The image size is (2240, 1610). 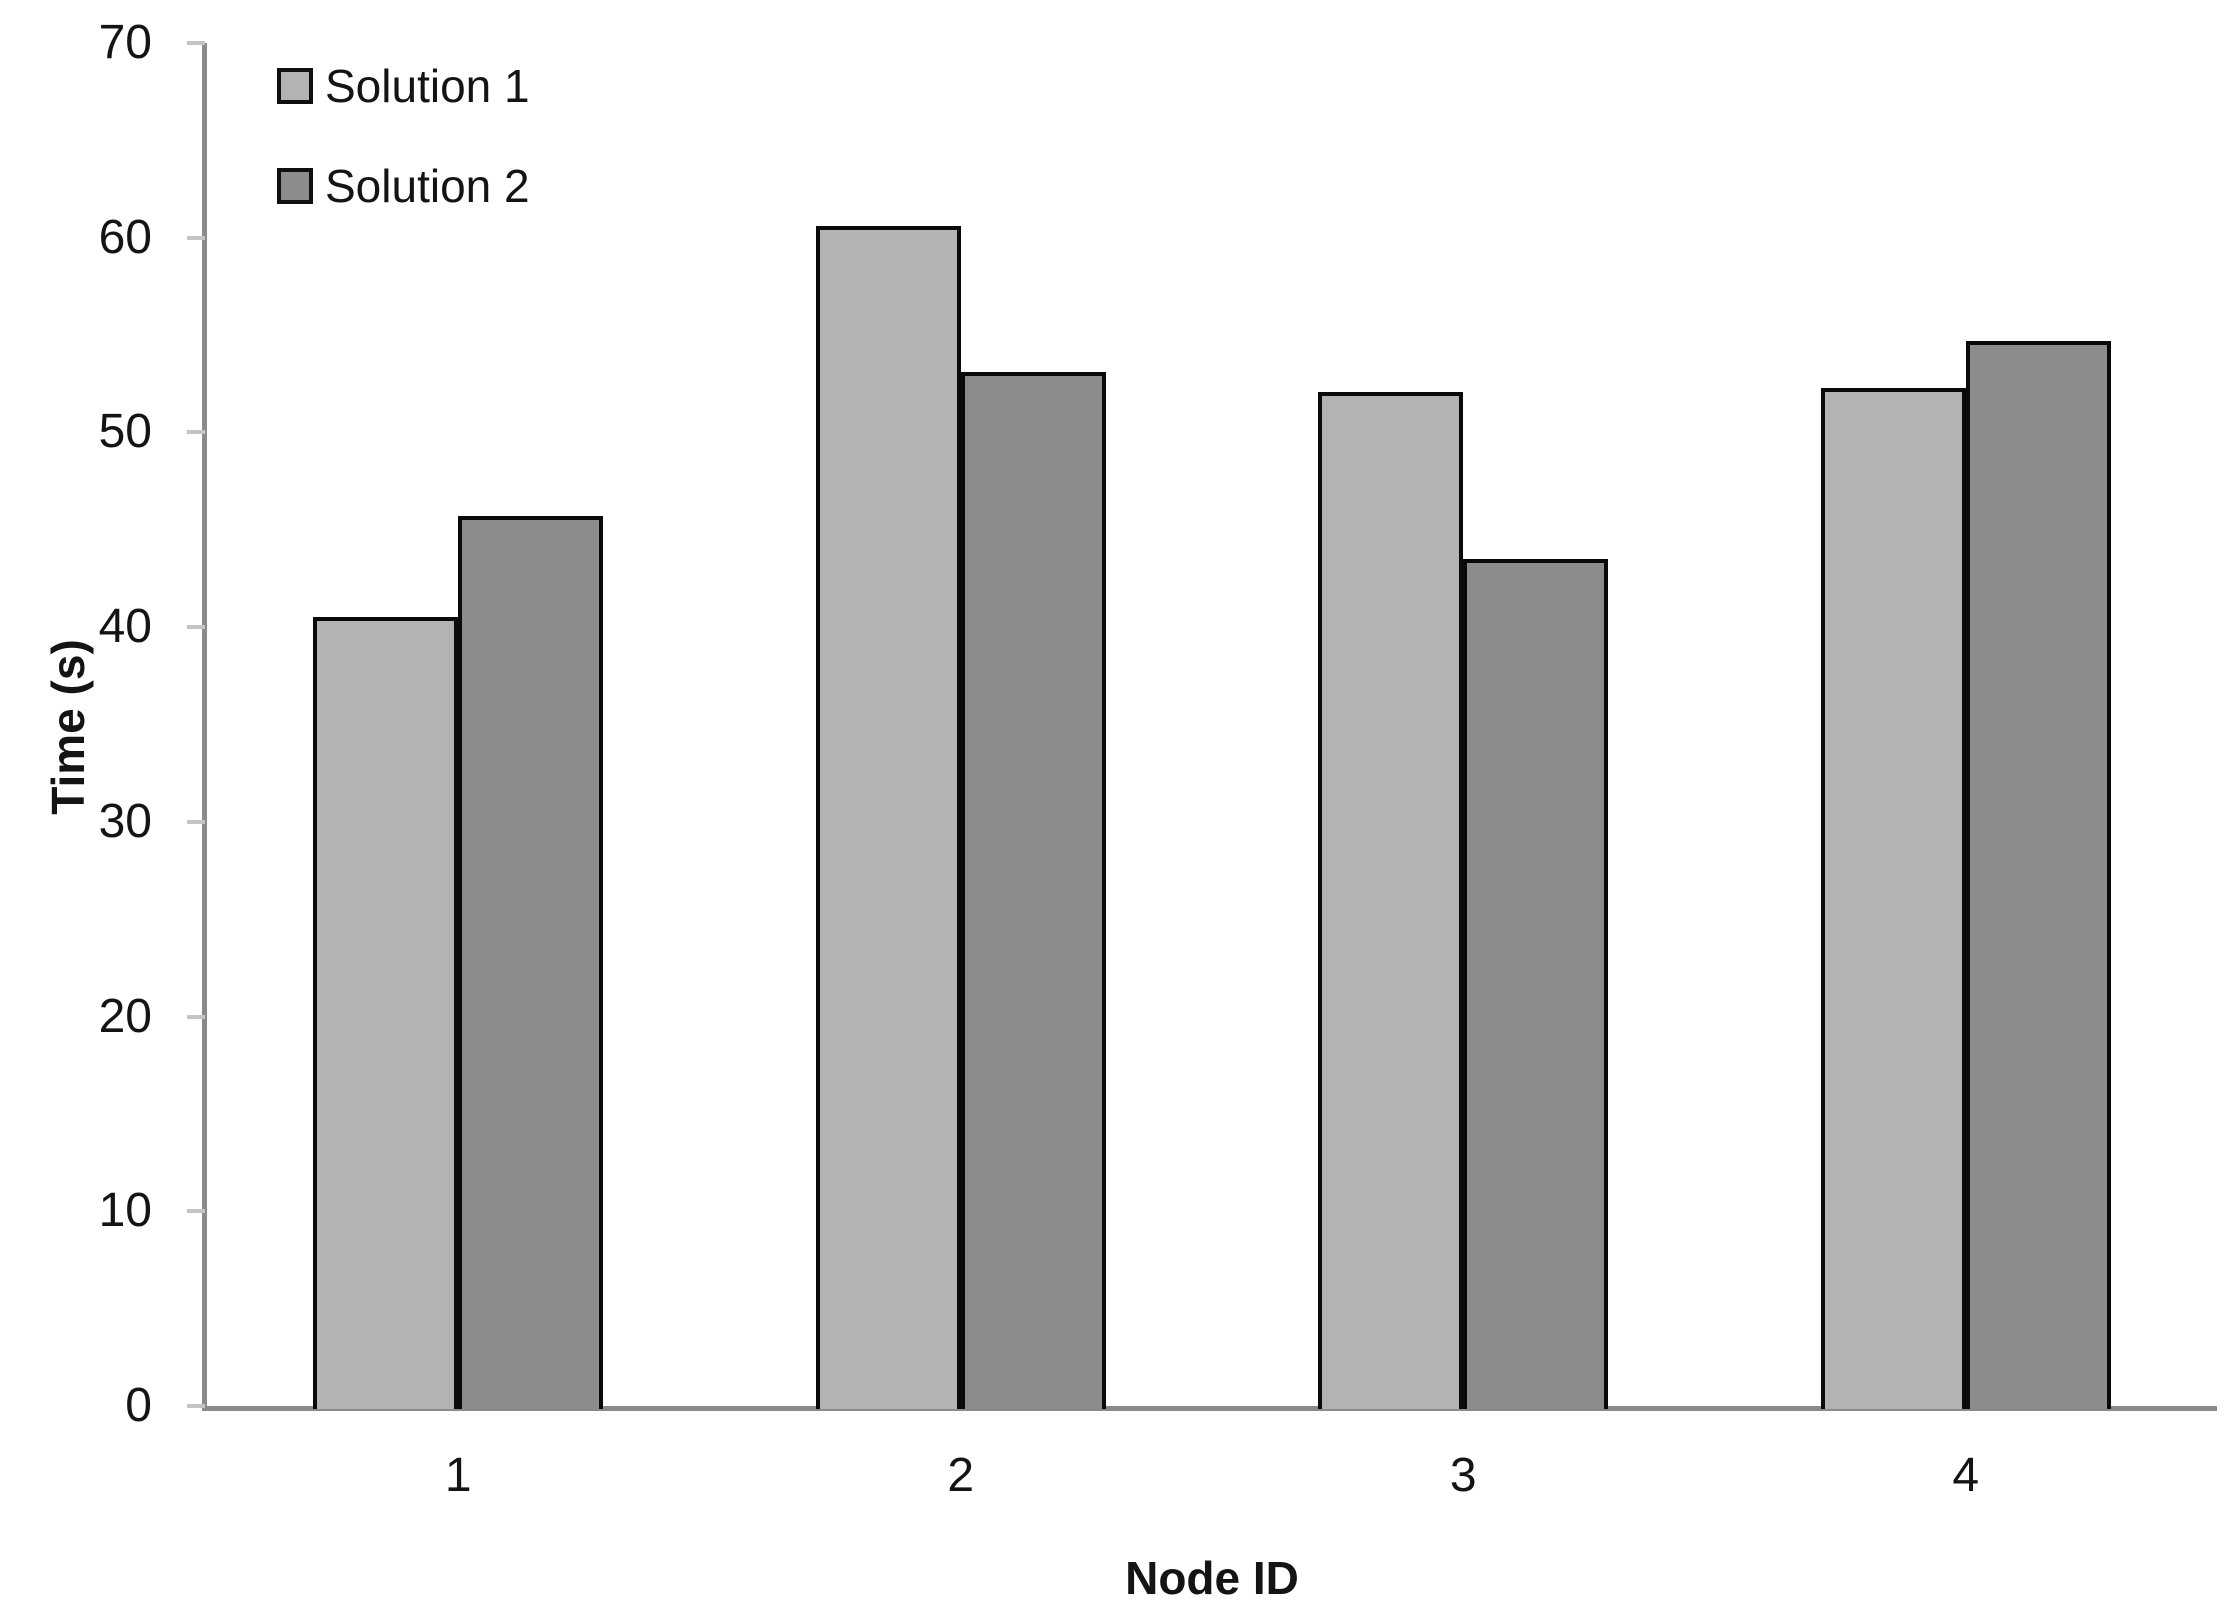 What do you see at coordinates (531, 962) in the screenshot?
I see `bar-series2-node1` at bounding box center [531, 962].